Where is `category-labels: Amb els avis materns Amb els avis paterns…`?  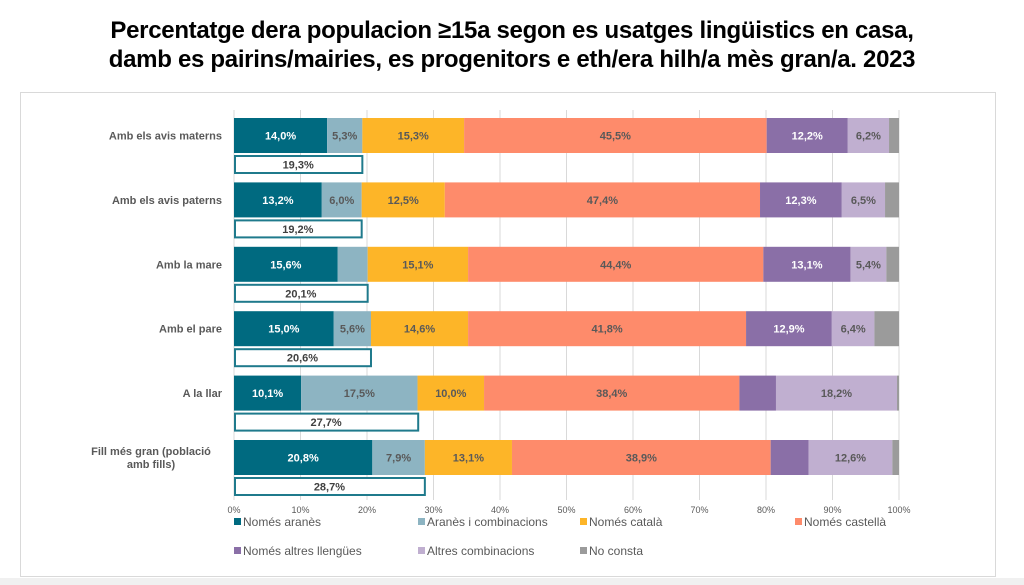 category-labels: Amb els avis materns Amb els avis paterns… is located at coordinates (157, 301).